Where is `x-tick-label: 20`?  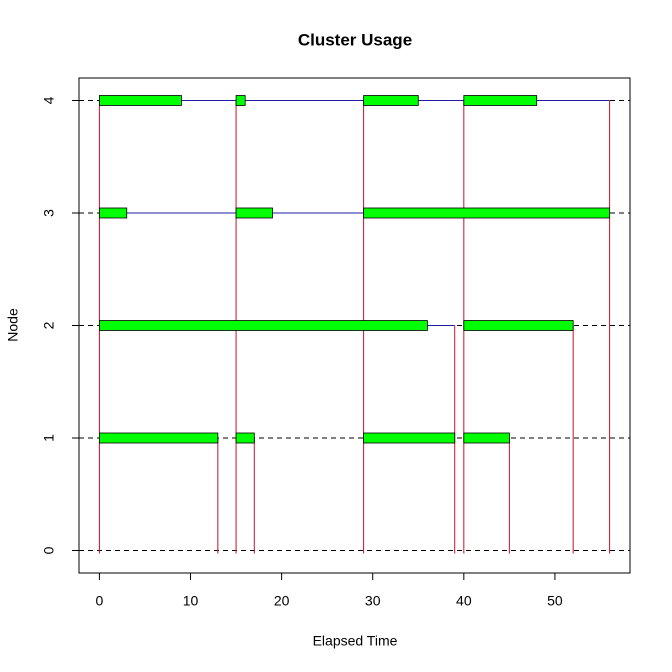 x-tick-label: 20 is located at coordinates (282, 601).